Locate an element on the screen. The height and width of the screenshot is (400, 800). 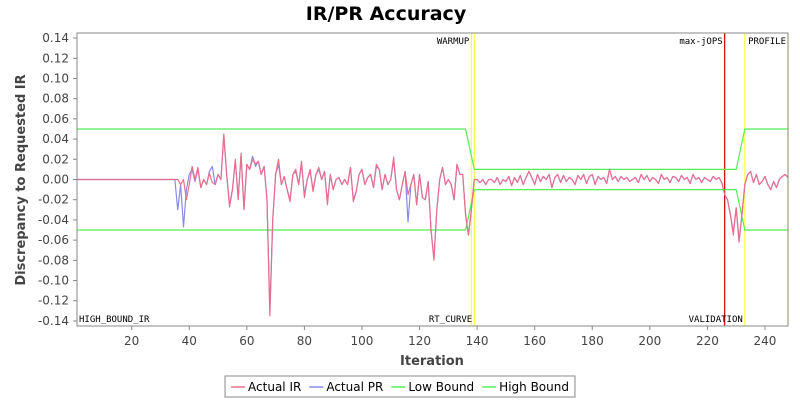
phase-label-rt-curve: RT_CURVE is located at coordinates (450, 320).